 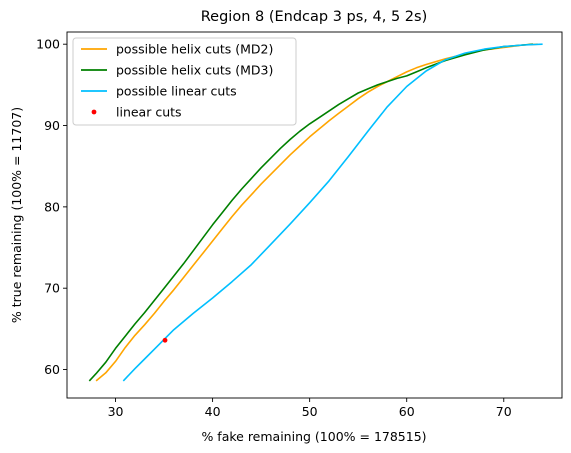 I want to click on x-tick-label: 40, so click(x=213, y=411).